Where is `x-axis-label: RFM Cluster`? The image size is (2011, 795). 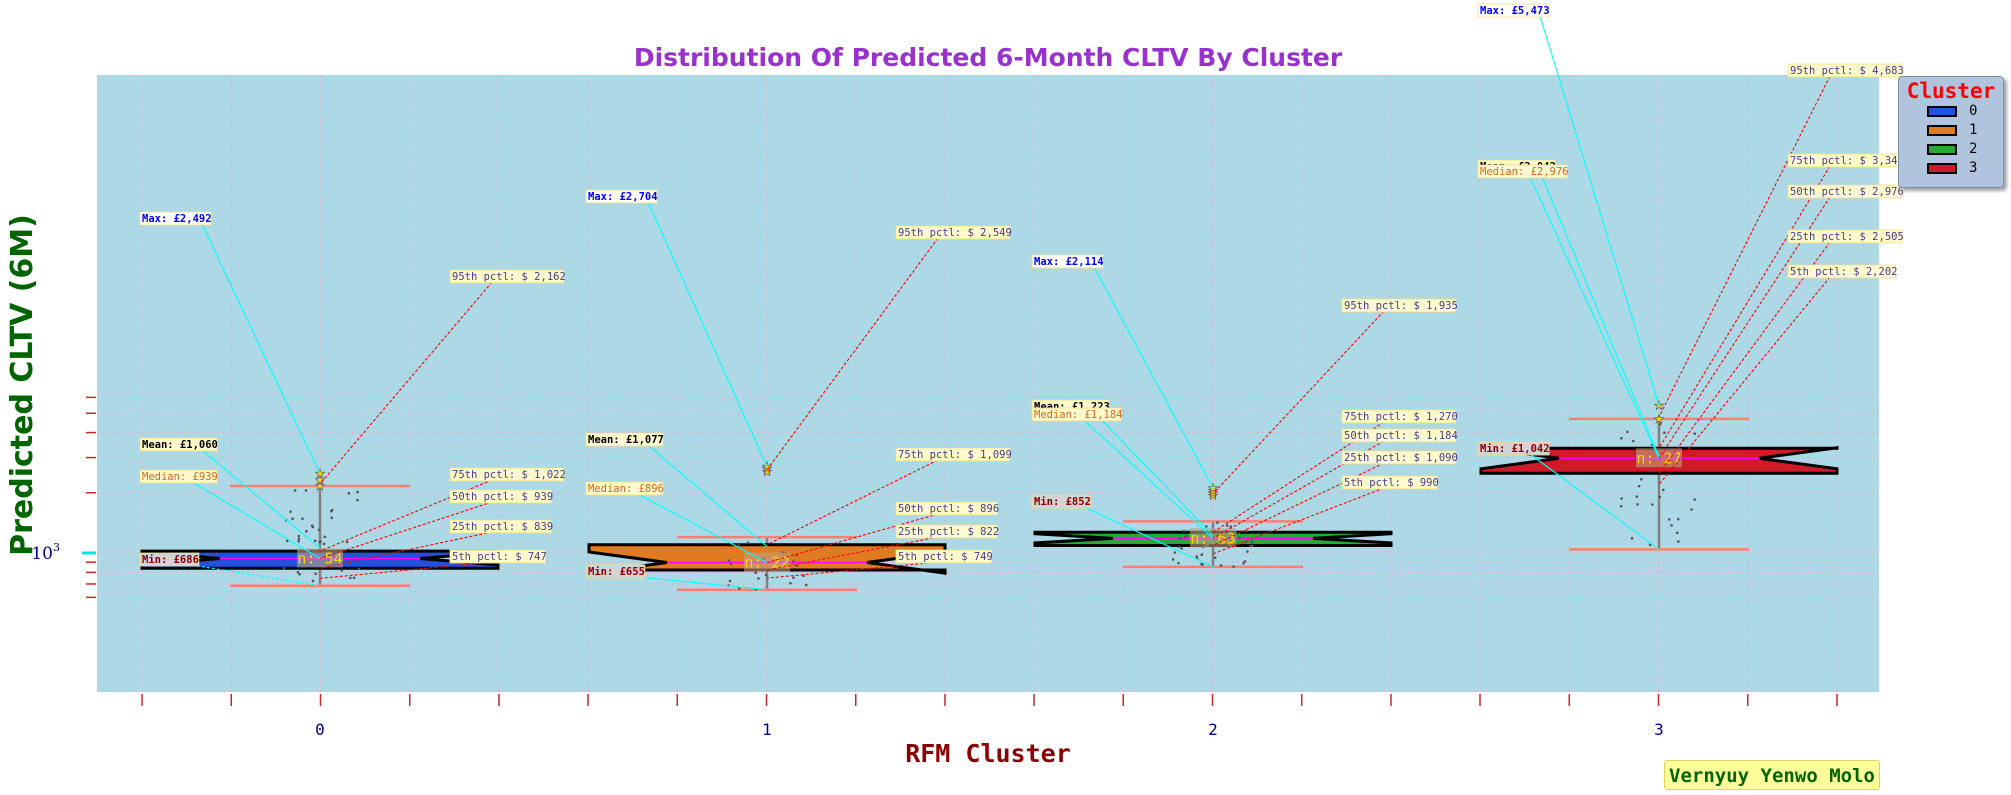 x-axis-label: RFM Cluster is located at coordinates (988, 753).